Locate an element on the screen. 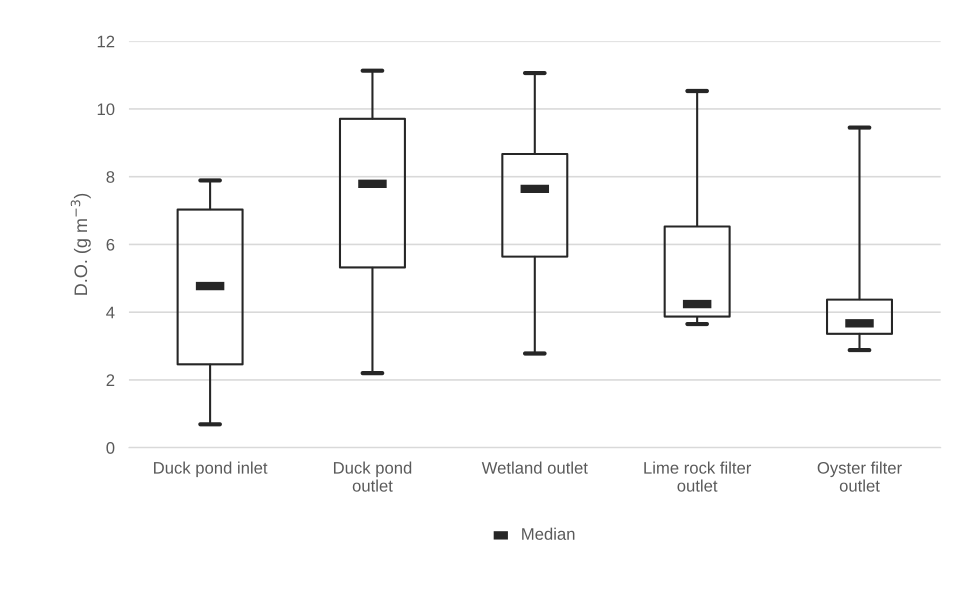 Image resolution: width=955 pixels, height=589 pixels. x-tick-label: Wetland outlet is located at coordinates (535, 468).